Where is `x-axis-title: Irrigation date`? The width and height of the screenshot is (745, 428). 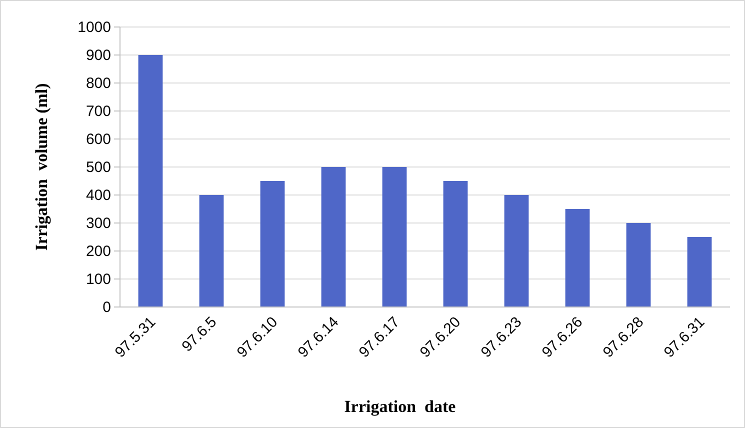 x-axis-title: Irrigation date is located at coordinates (400, 406).